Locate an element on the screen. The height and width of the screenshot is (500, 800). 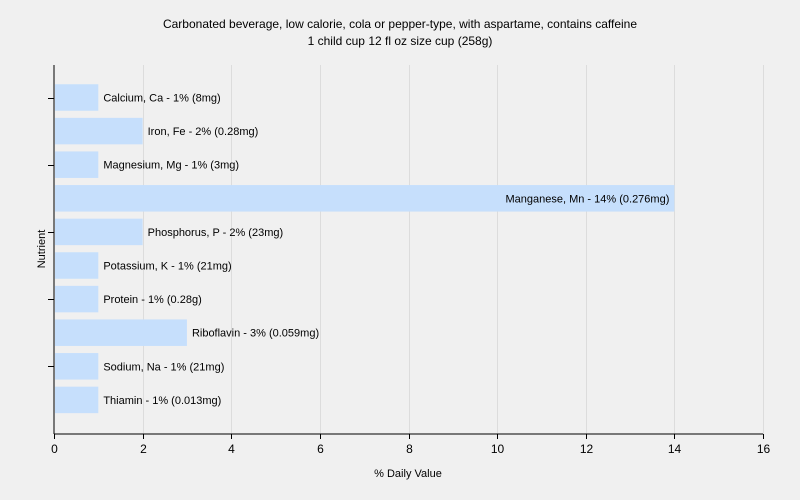
x-tick-label: 2 is located at coordinates (143, 449).